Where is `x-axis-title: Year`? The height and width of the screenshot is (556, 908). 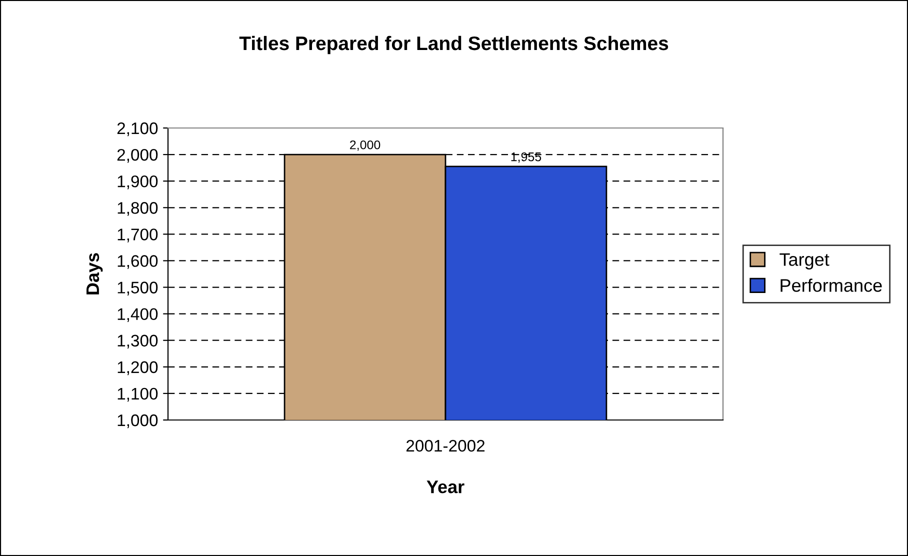
x-axis-title: Year is located at coordinates (445, 487).